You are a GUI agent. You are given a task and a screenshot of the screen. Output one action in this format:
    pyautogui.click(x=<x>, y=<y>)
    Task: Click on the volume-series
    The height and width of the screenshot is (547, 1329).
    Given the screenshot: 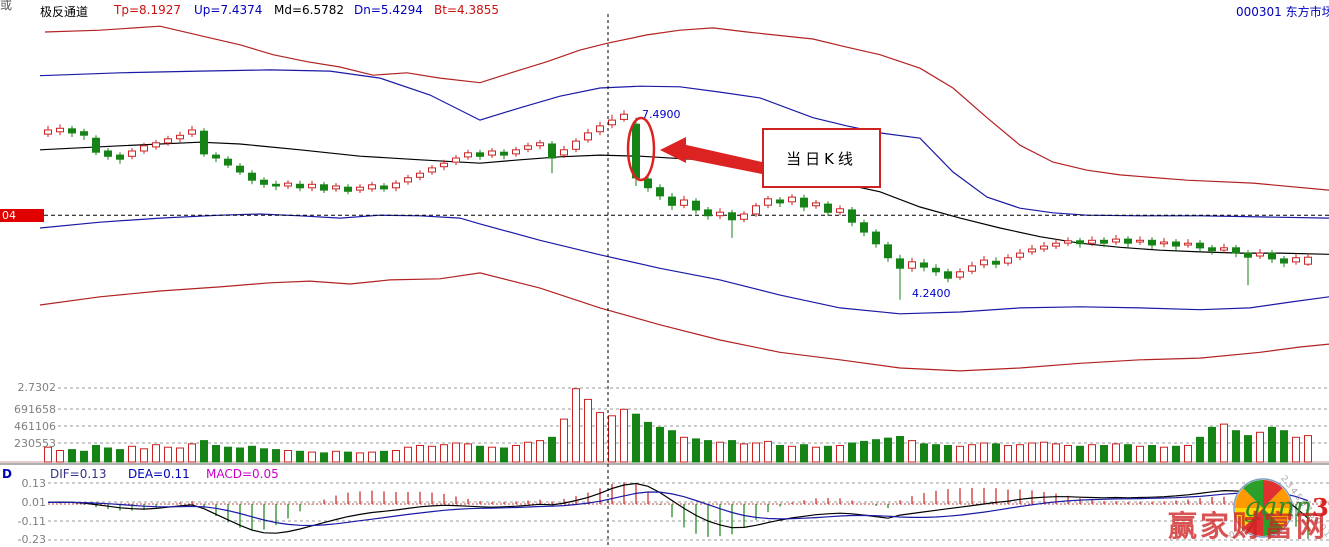 What is the action you would take?
    pyautogui.click(x=678, y=425)
    